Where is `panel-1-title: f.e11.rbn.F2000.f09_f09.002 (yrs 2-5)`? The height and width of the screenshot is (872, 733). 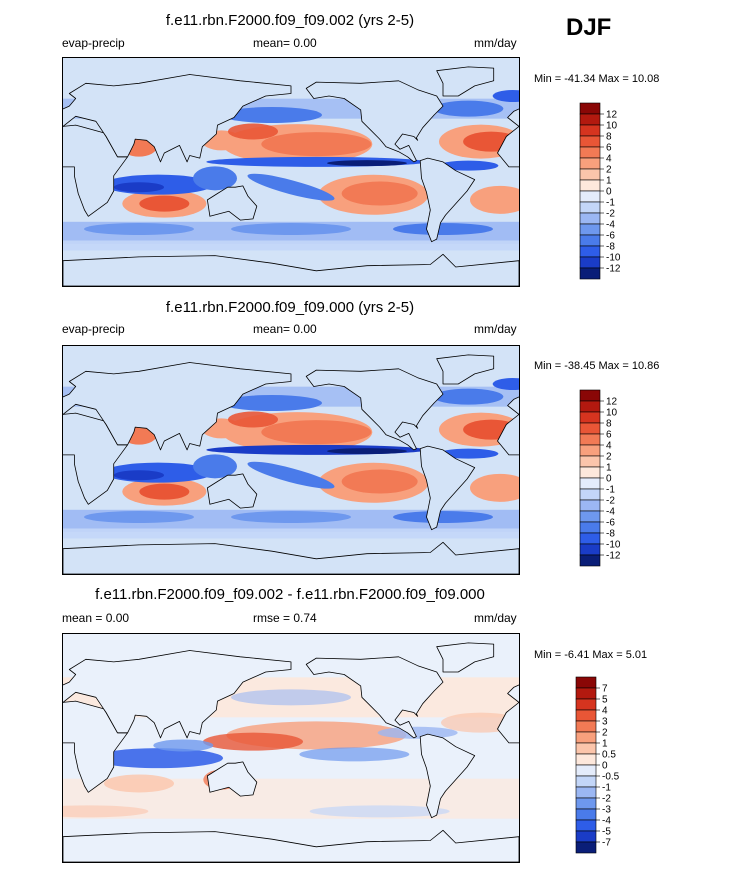 panel-1-title: f.e11.rbn.F2000.f09_f09.002 (yrs 2-5) is located at coordinates (290, 20).